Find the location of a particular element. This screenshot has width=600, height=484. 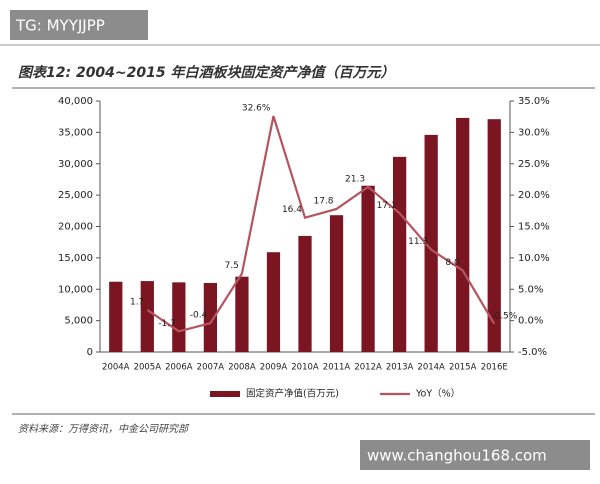

watermark: www.changhou168.com is located at coordinates (457, 456).